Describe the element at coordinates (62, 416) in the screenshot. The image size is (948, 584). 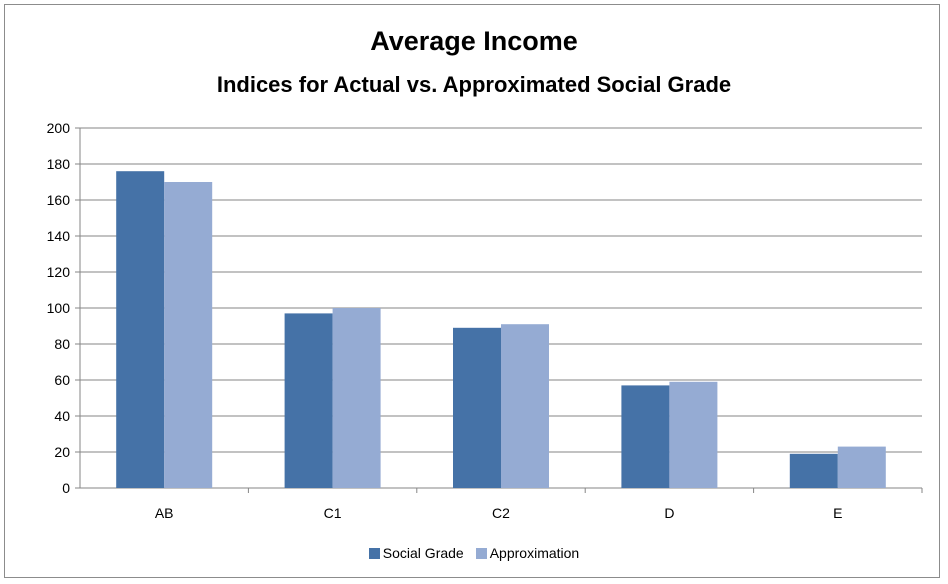
I see `y-tick-label-40: 40` at that location.